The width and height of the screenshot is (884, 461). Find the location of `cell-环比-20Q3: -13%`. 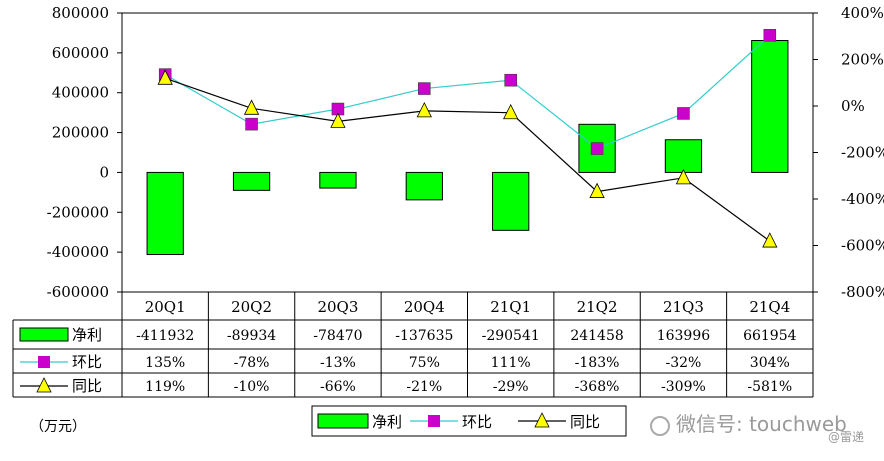

cell-环比-20Q3: -13% is located at coordinates (338, 363).